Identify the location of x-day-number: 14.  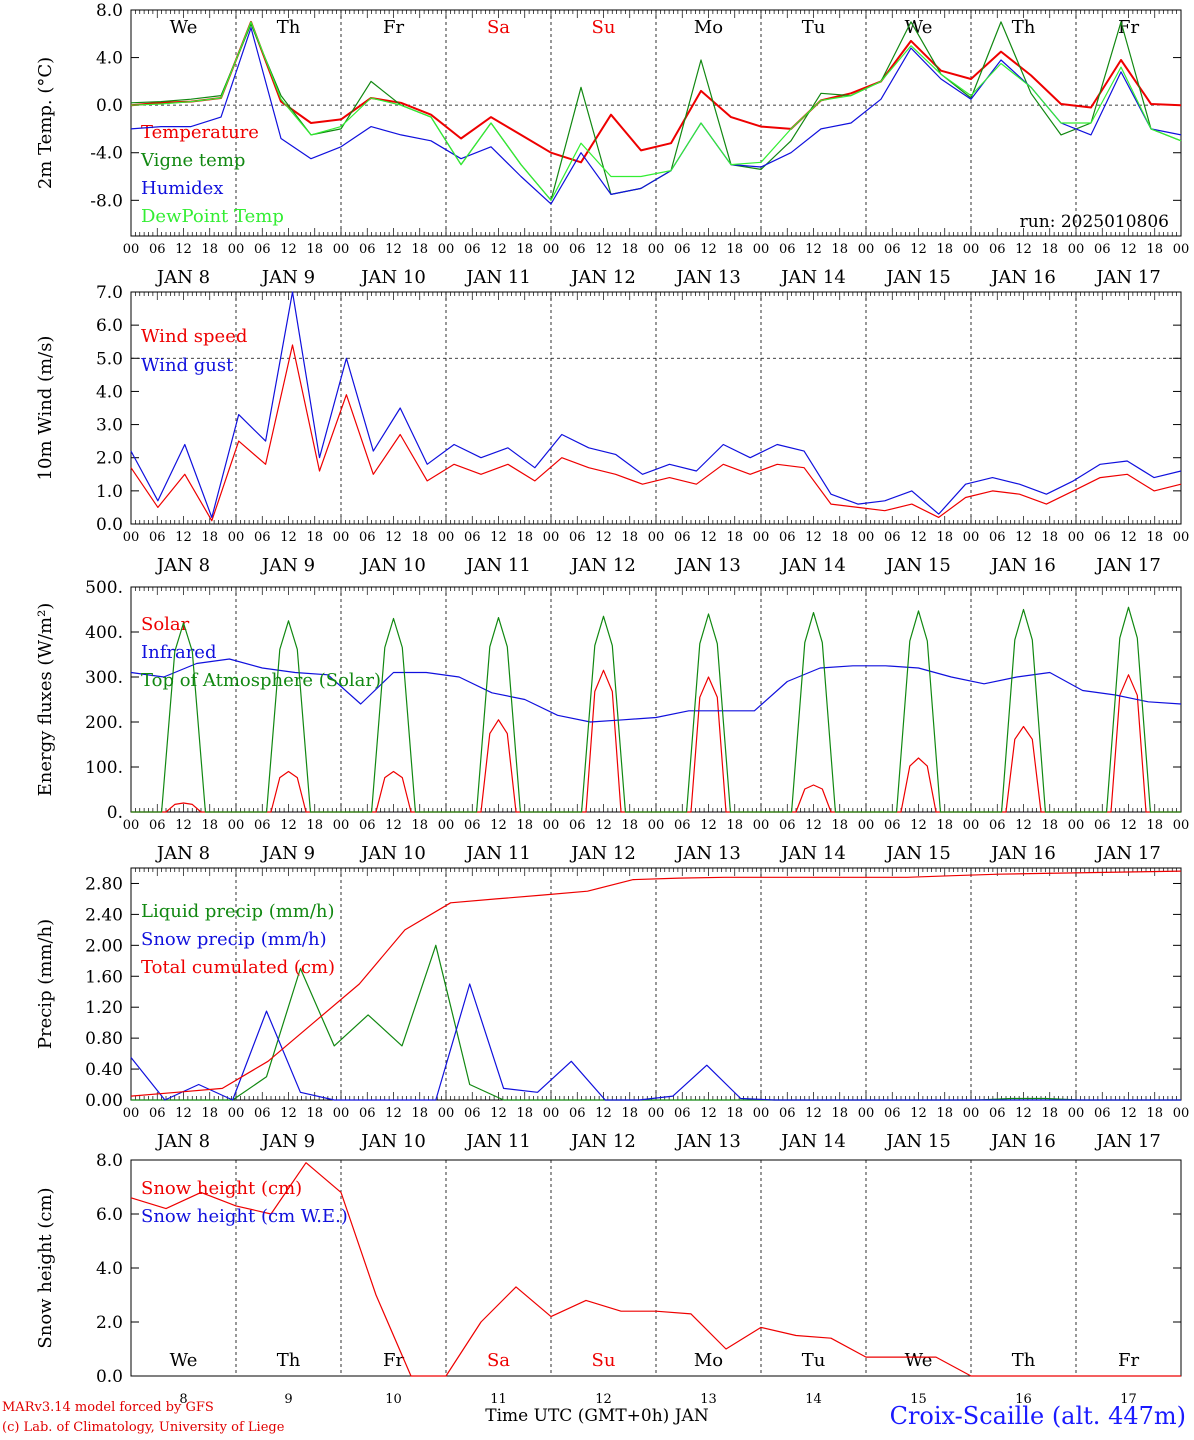
(813, 1399).